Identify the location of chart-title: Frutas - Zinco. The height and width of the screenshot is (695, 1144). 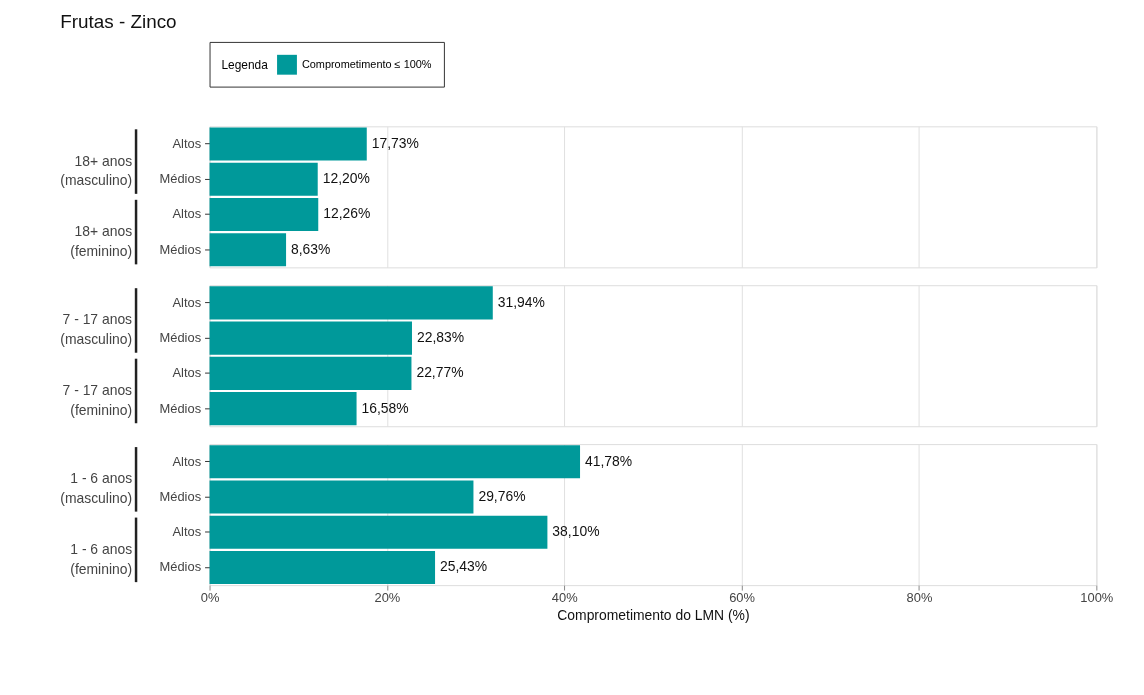
(118, 22).